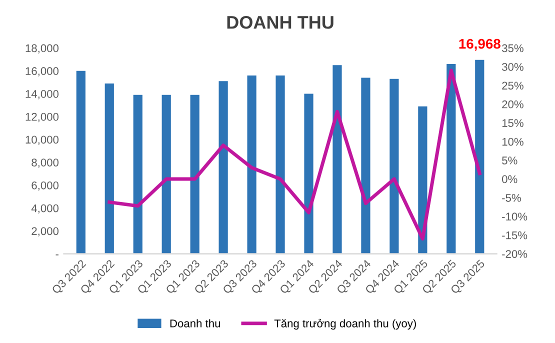  I want to click on y2-tick-label: 0%, so click(510, 179).